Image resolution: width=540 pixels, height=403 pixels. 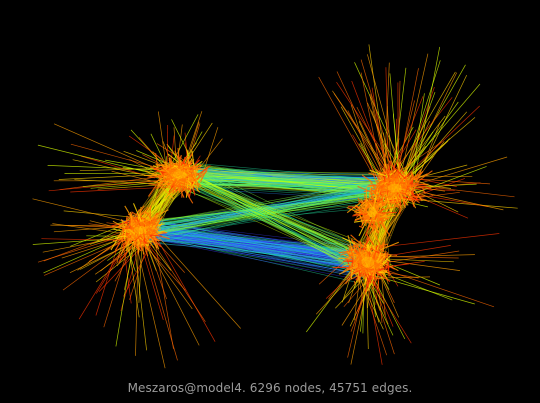 I want to click on cluster-highlight, so click(x=180, y=175).